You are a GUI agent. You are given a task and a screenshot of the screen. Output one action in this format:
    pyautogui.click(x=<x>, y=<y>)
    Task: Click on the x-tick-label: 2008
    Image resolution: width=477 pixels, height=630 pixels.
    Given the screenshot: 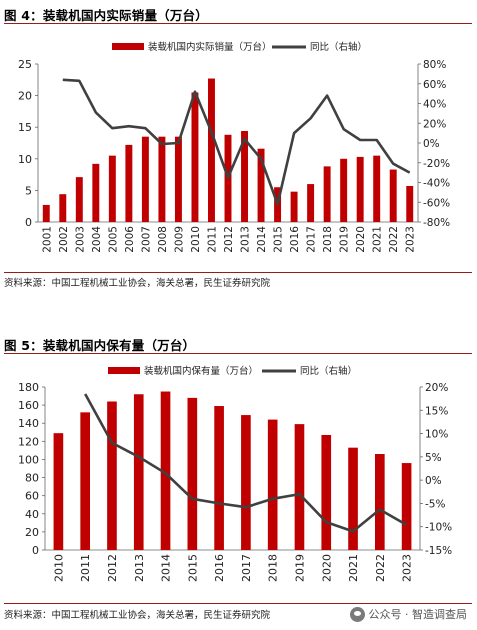 What is the action you would take?
    pyautogui.click(x=163, y=239)
    